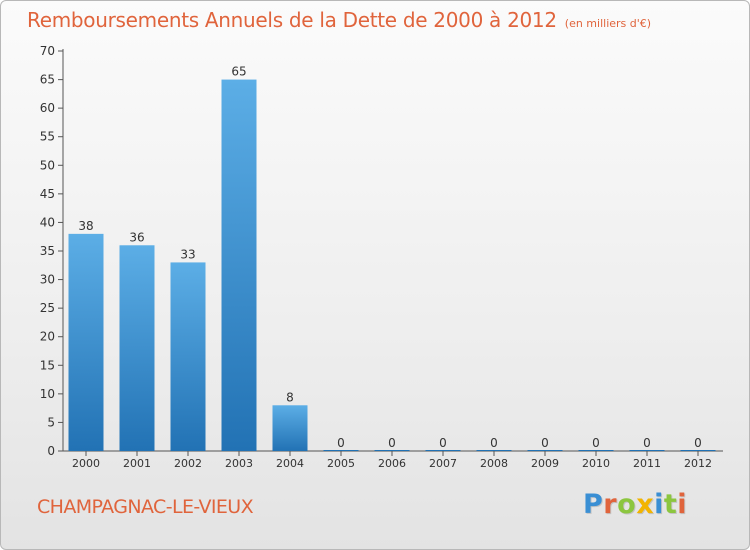 Image resolution: width=750 pixels, height=550 pixels. I want to click on y-tick-label: 15, so click(47, 365).